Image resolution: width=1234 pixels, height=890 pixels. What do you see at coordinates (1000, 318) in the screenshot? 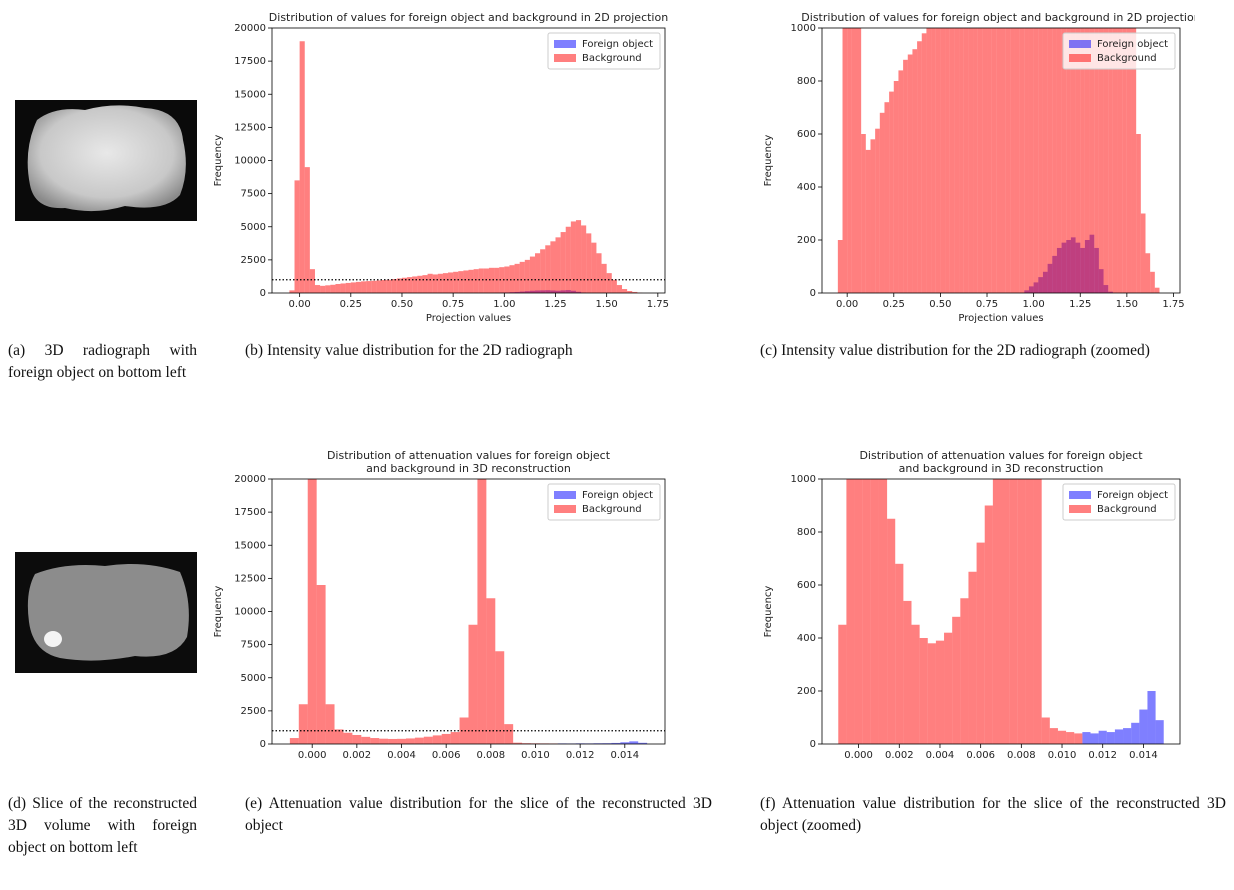
I see `x-axis-label: Projection values` at bounding box center [1000, 318].